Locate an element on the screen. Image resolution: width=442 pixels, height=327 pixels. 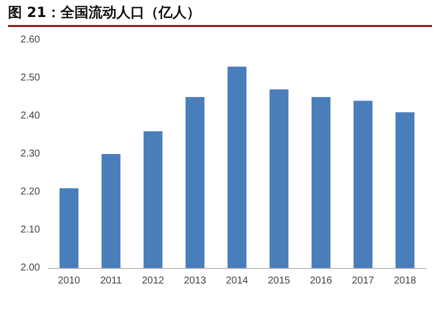
y-tick-label: 2.10 is located at coordinates (30, 230).